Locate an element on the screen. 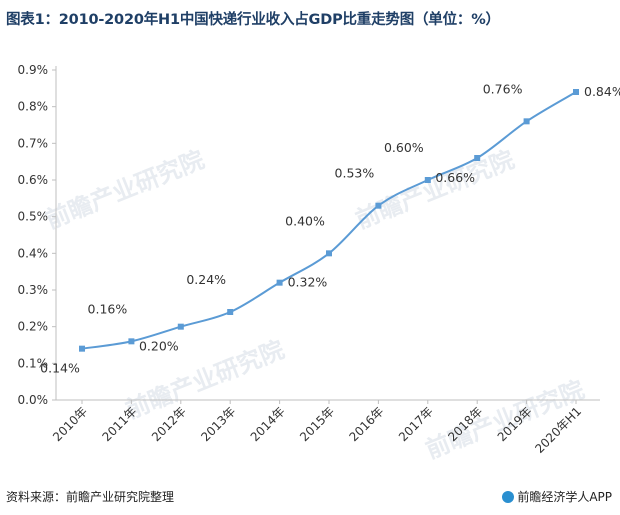 The width and height of the screenshot is (620, 515). data-label: 0.84% is located at coordinates (602, 91).